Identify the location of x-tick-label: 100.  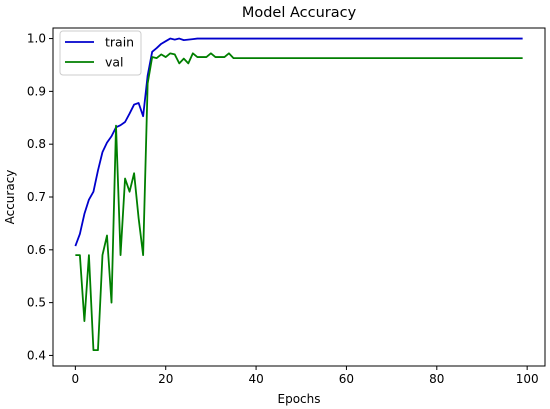
(527, 379).